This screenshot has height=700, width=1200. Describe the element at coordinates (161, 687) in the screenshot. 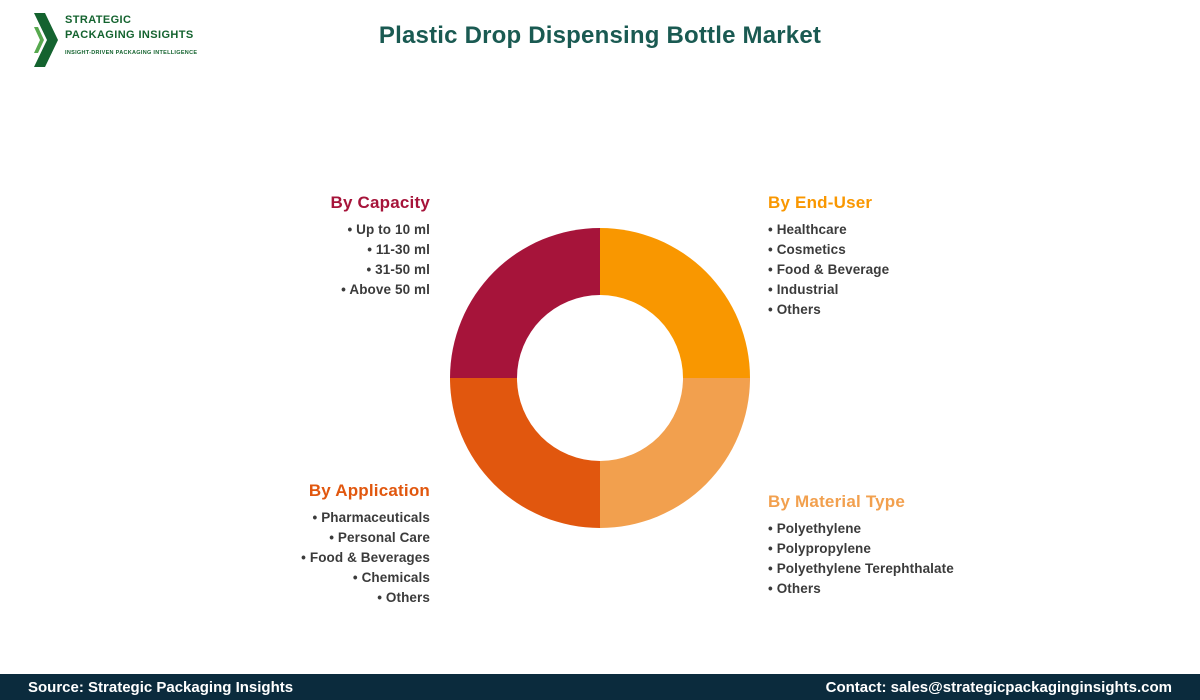

I see `footer-source: Source: Strategic Packaging Insights` at that location.